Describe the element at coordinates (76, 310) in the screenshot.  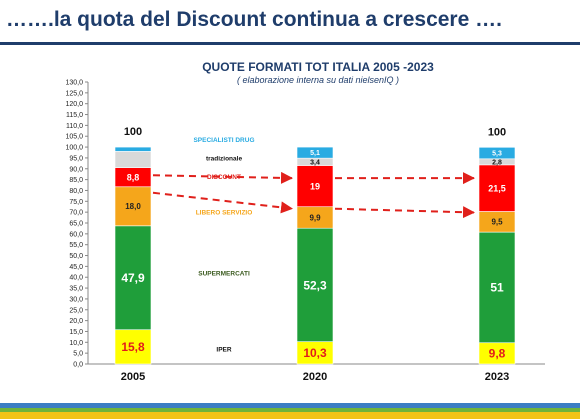
I see `y-tick-label: 25,0` at that location.